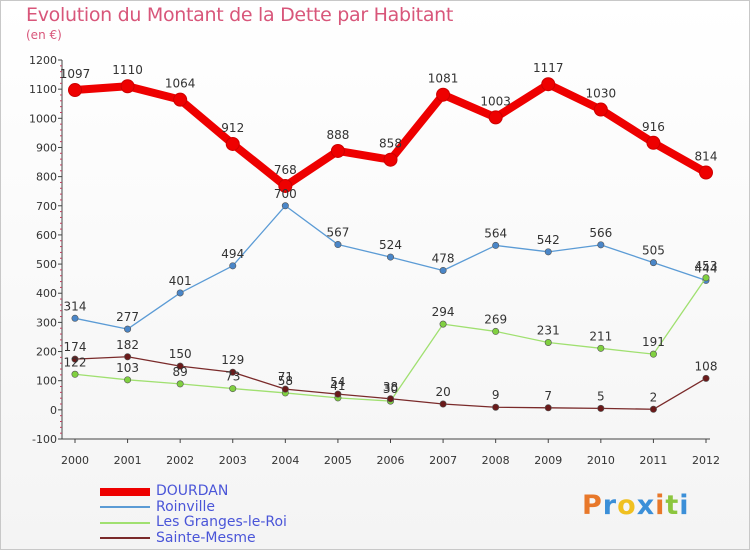 Image resolution: width=750 pixels, height=550 pixels. What do you see at coordinates (443, 460) in the screenshot?
I see `x-tick-label: 2007` at bounding box center [443, 460].